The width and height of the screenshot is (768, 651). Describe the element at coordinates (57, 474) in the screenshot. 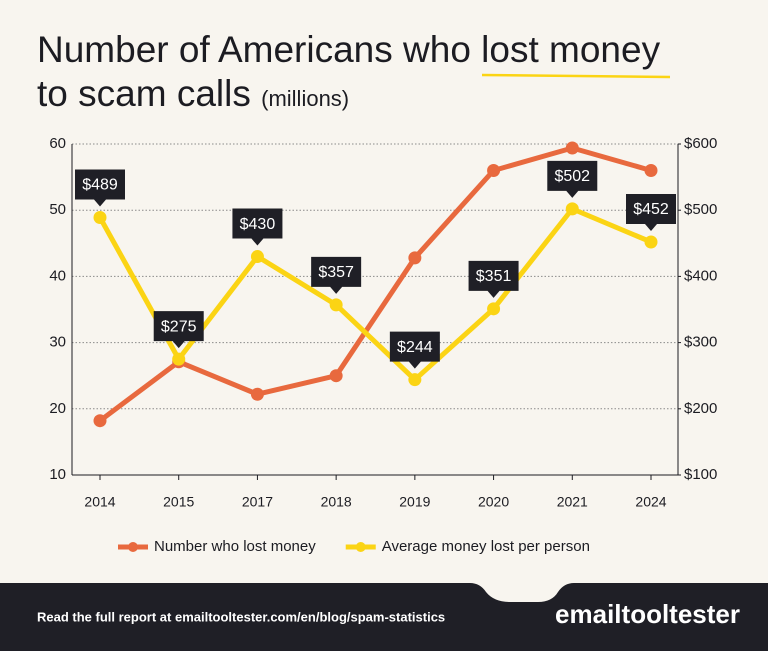

I see `y-tick-label: 10` at that location.